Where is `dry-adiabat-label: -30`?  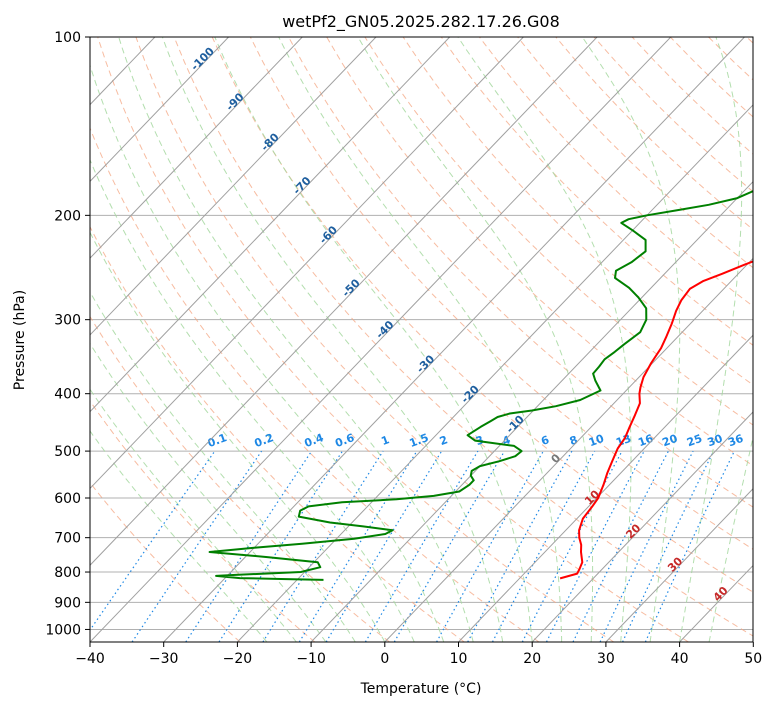
dry-adiabat-label: -30 is located at coordinates (425, 363).